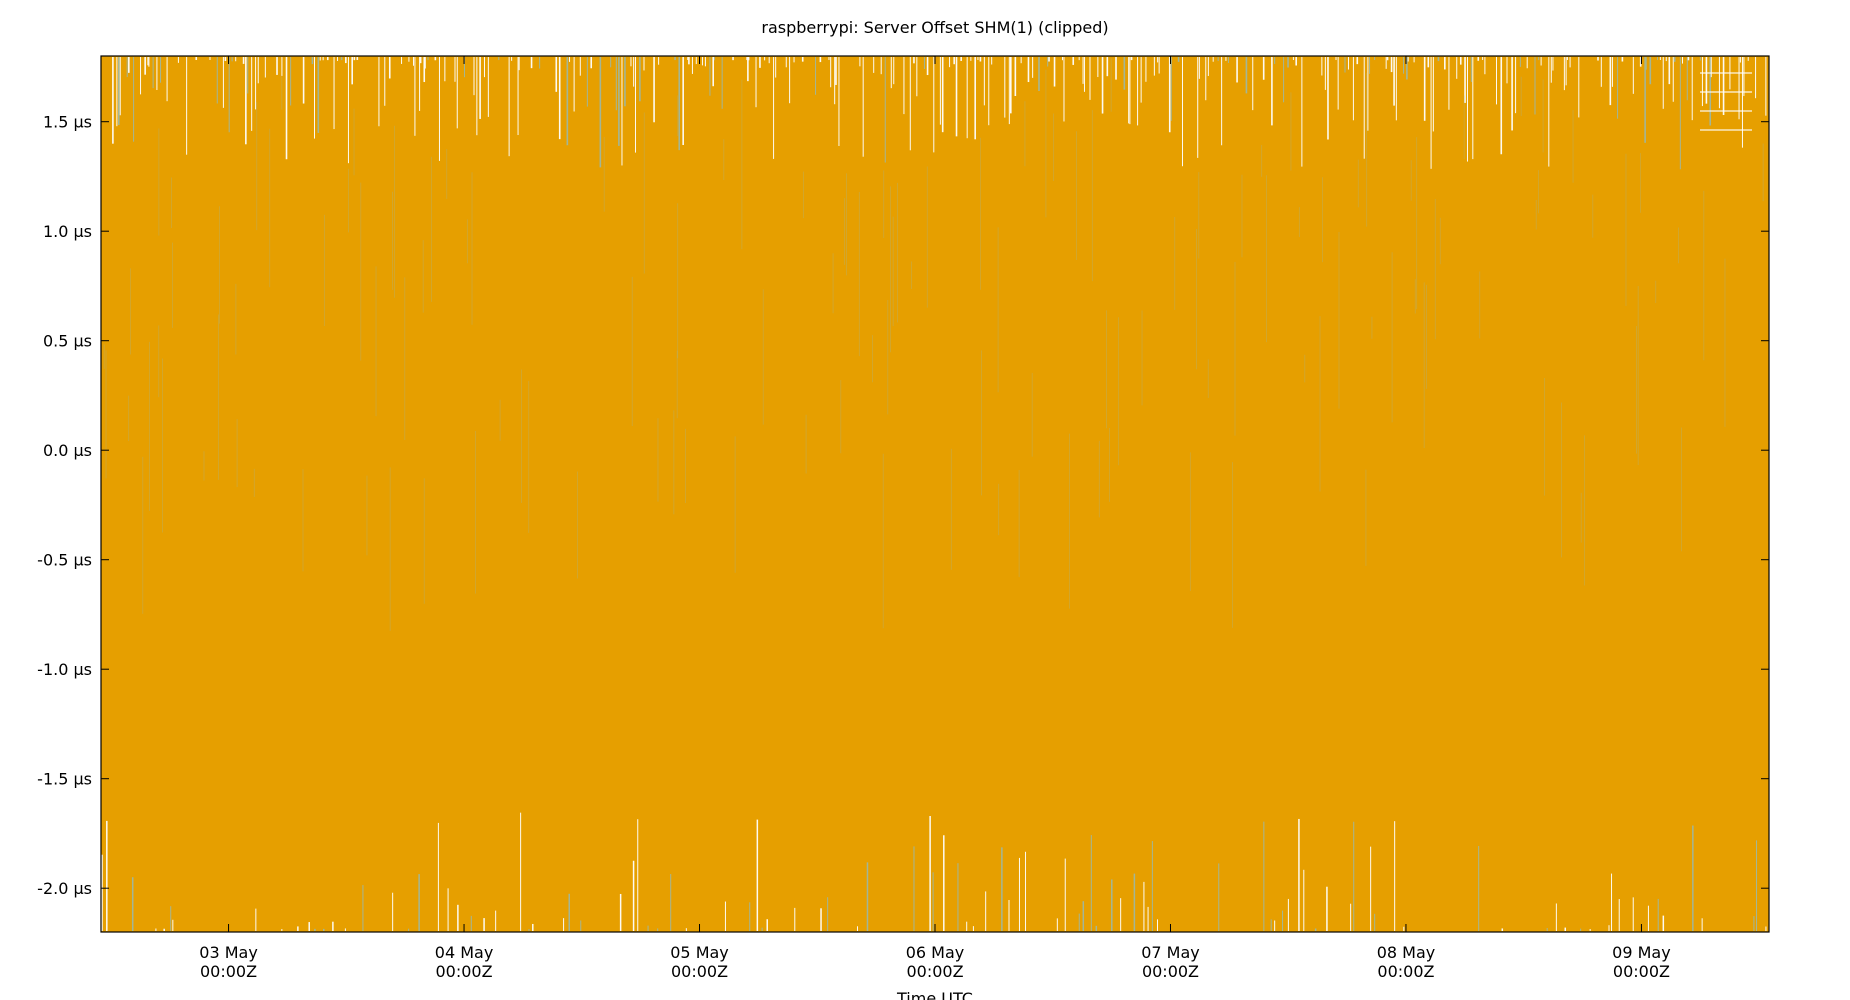 The image size is (1850, 1000). Describe the element at coordinates (1641, 952) in the screenshot. I see `x-tick-label-date: 09 May` at that location.